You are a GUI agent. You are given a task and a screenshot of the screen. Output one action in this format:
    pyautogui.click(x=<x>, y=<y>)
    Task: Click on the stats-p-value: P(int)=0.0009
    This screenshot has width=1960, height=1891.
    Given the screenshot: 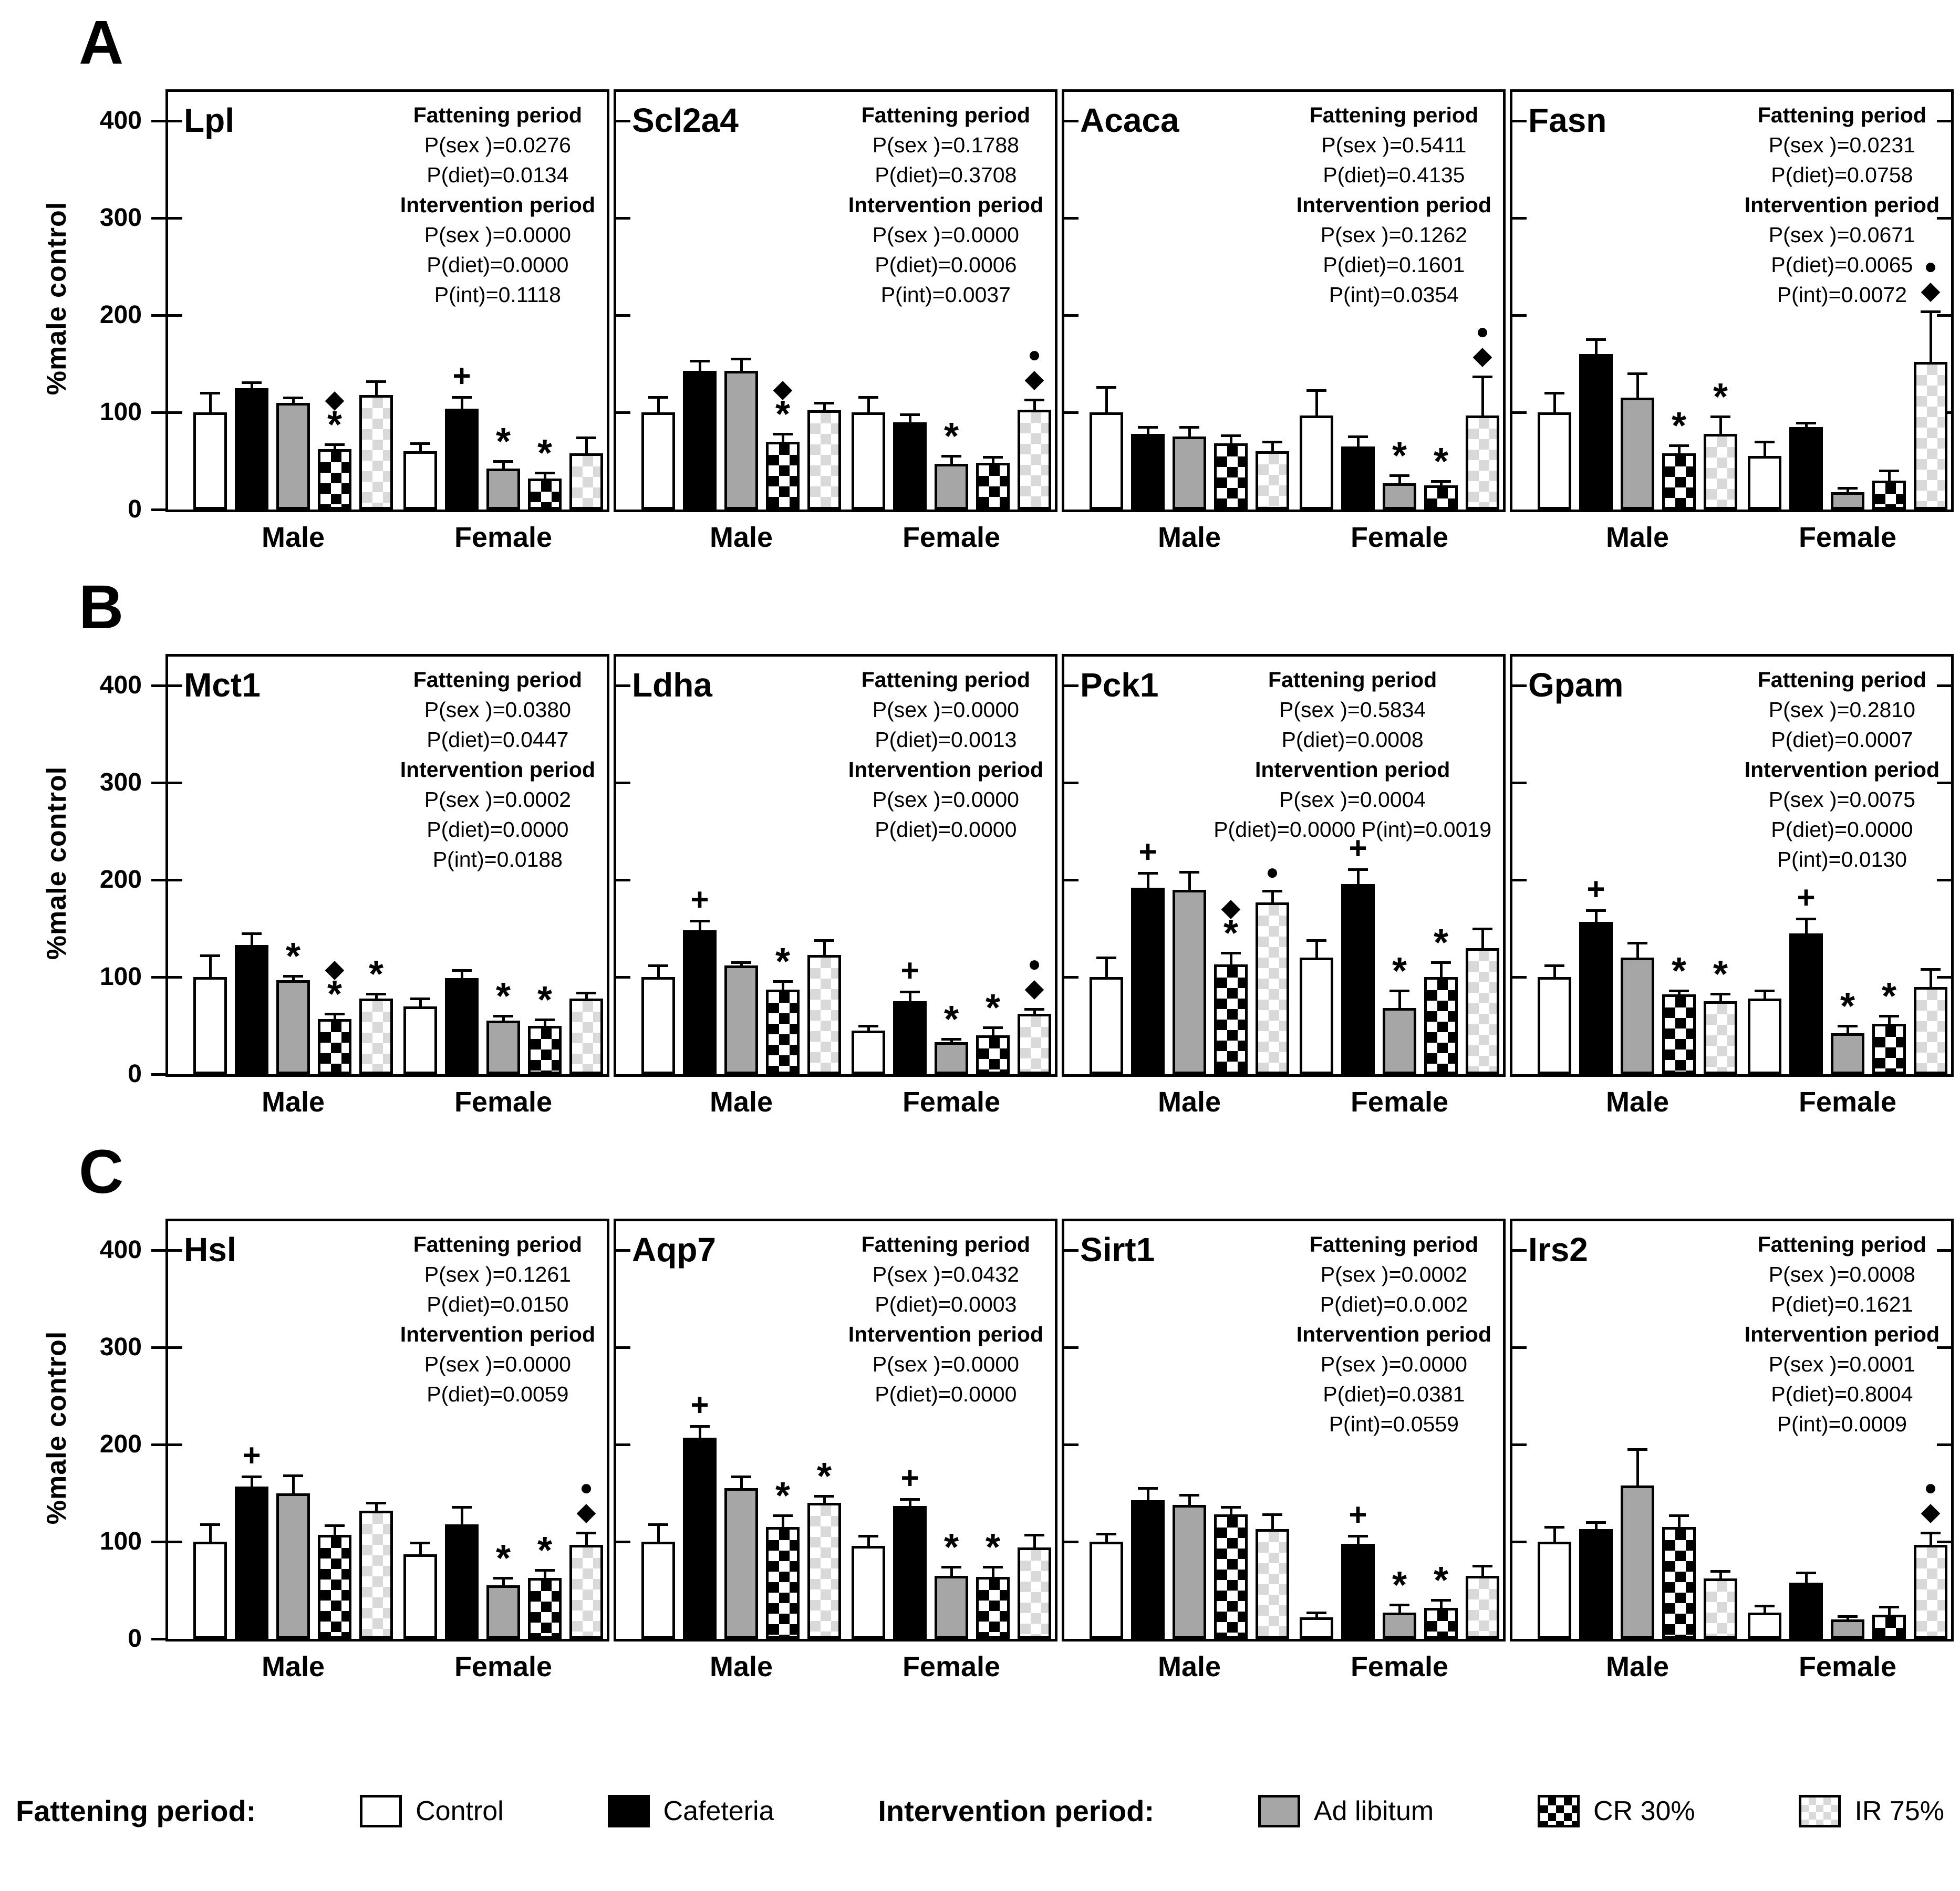 What is the action you would take?
    pyautogui.click(x=1842, y=1424)
    